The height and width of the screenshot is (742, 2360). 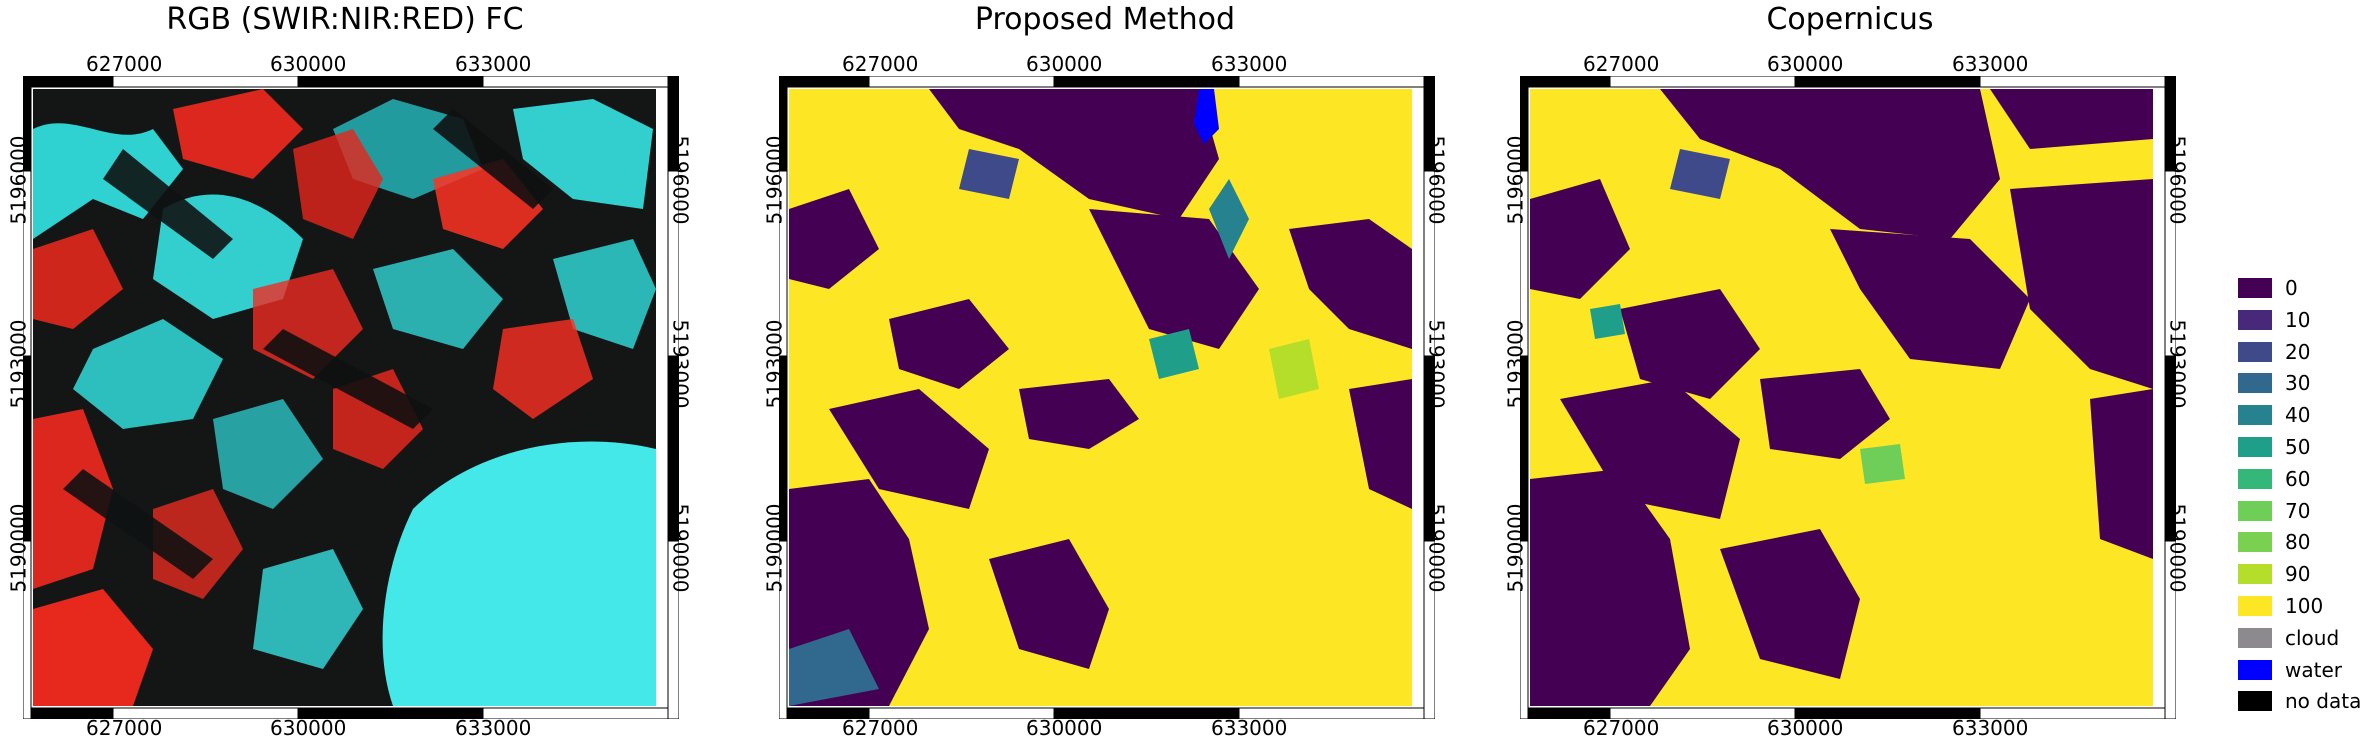 I want to click on legend-label: 60, so click(x=2298, y=478).